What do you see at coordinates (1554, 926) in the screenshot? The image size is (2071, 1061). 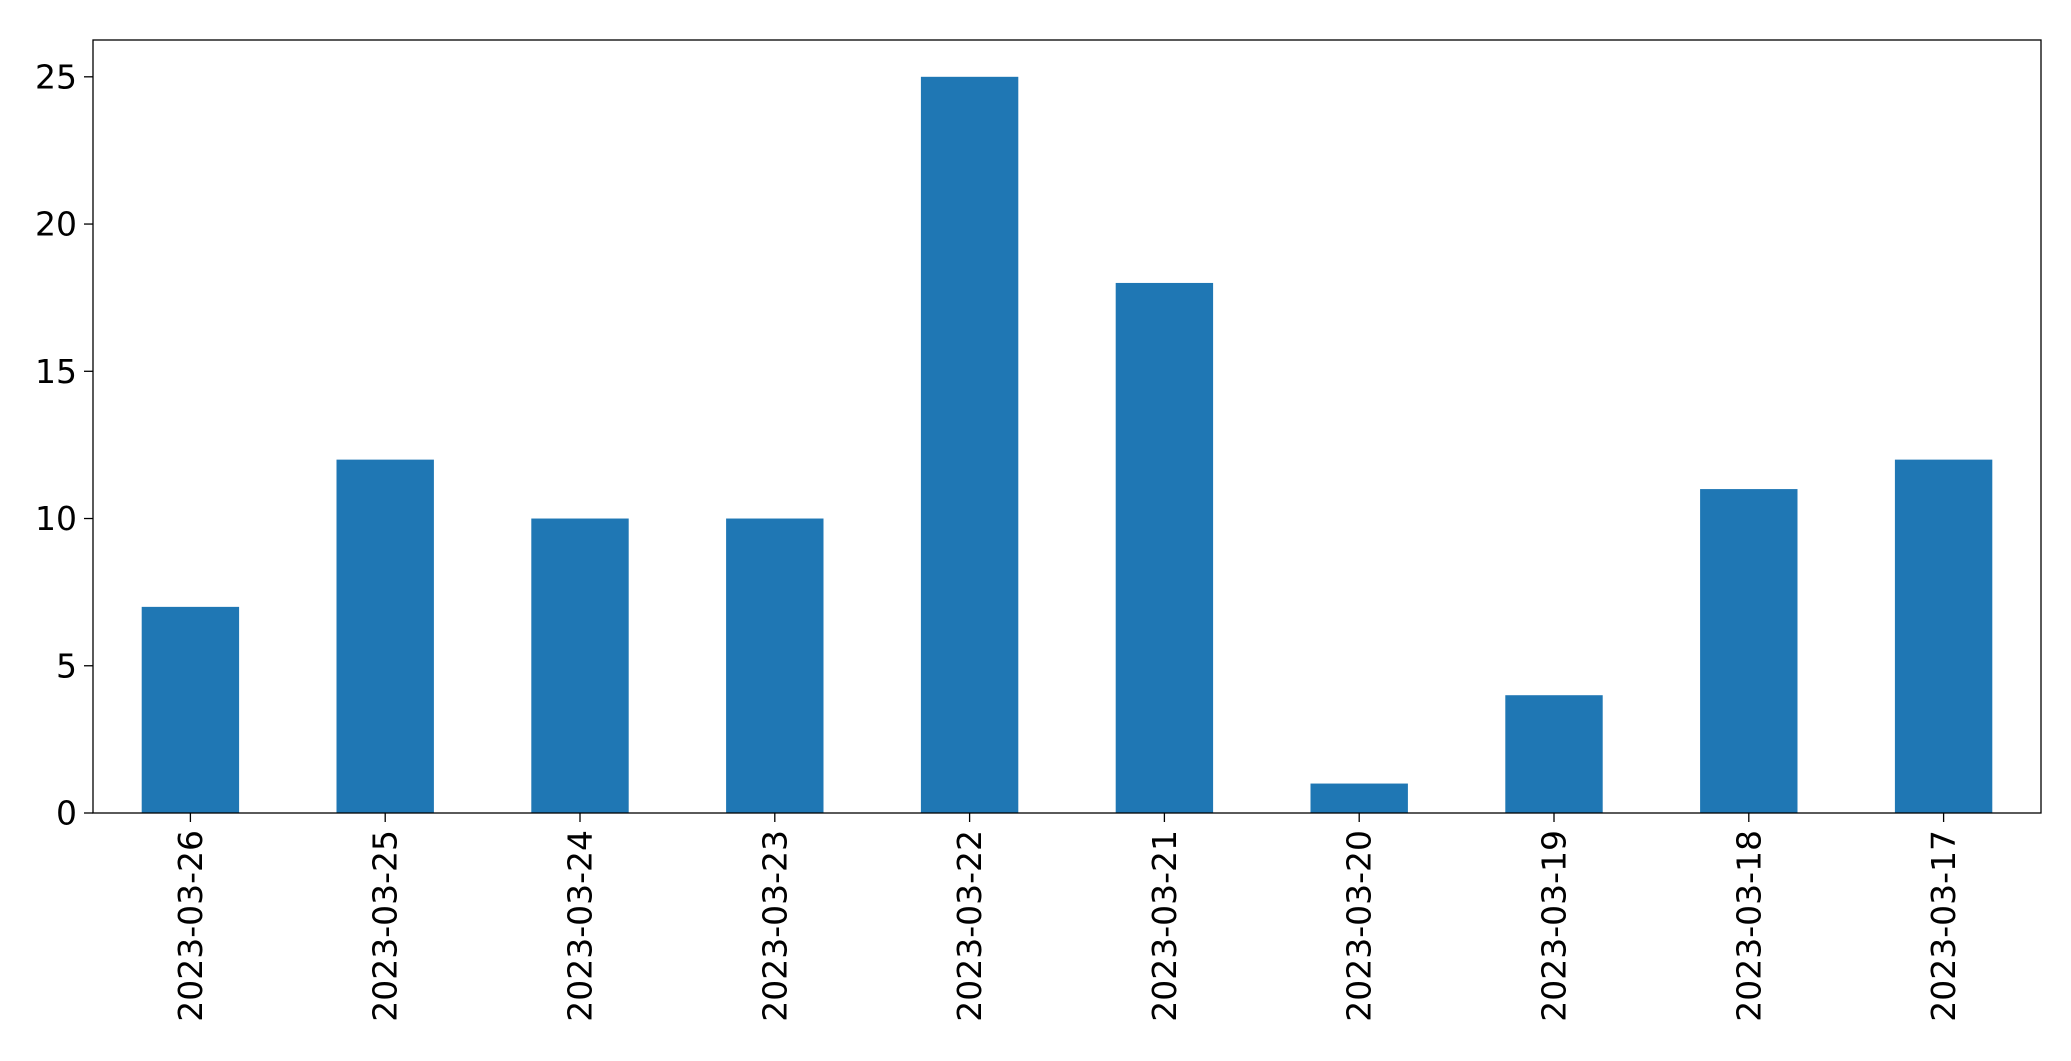 I see `x-tick-label: 2023-03-19` at bounding box center [1554, 926].